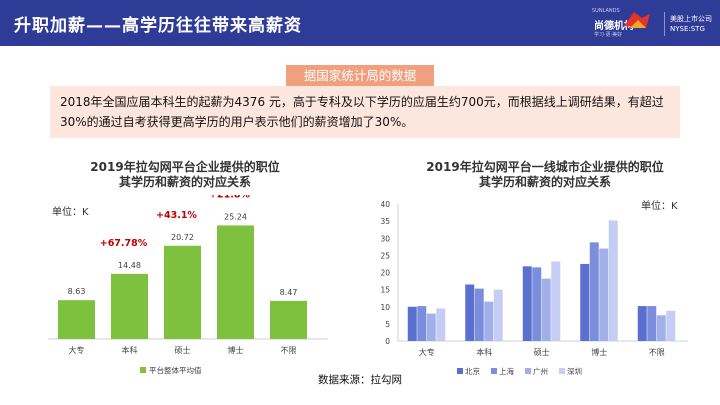 This screenshot has width=720, height=405. What do you see at coordinates (129, 265) in the screenshot?
I see `left-value-label: 14.48` at bounding box center [129, 265].